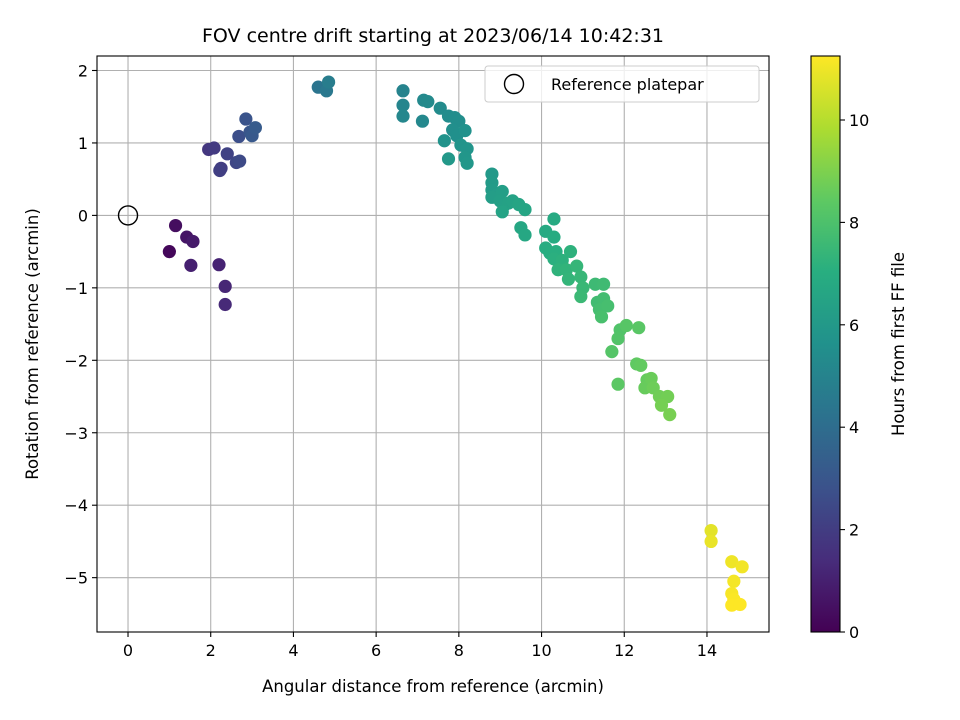  I want to click on y-tick-label: 2, so click(83, 70).